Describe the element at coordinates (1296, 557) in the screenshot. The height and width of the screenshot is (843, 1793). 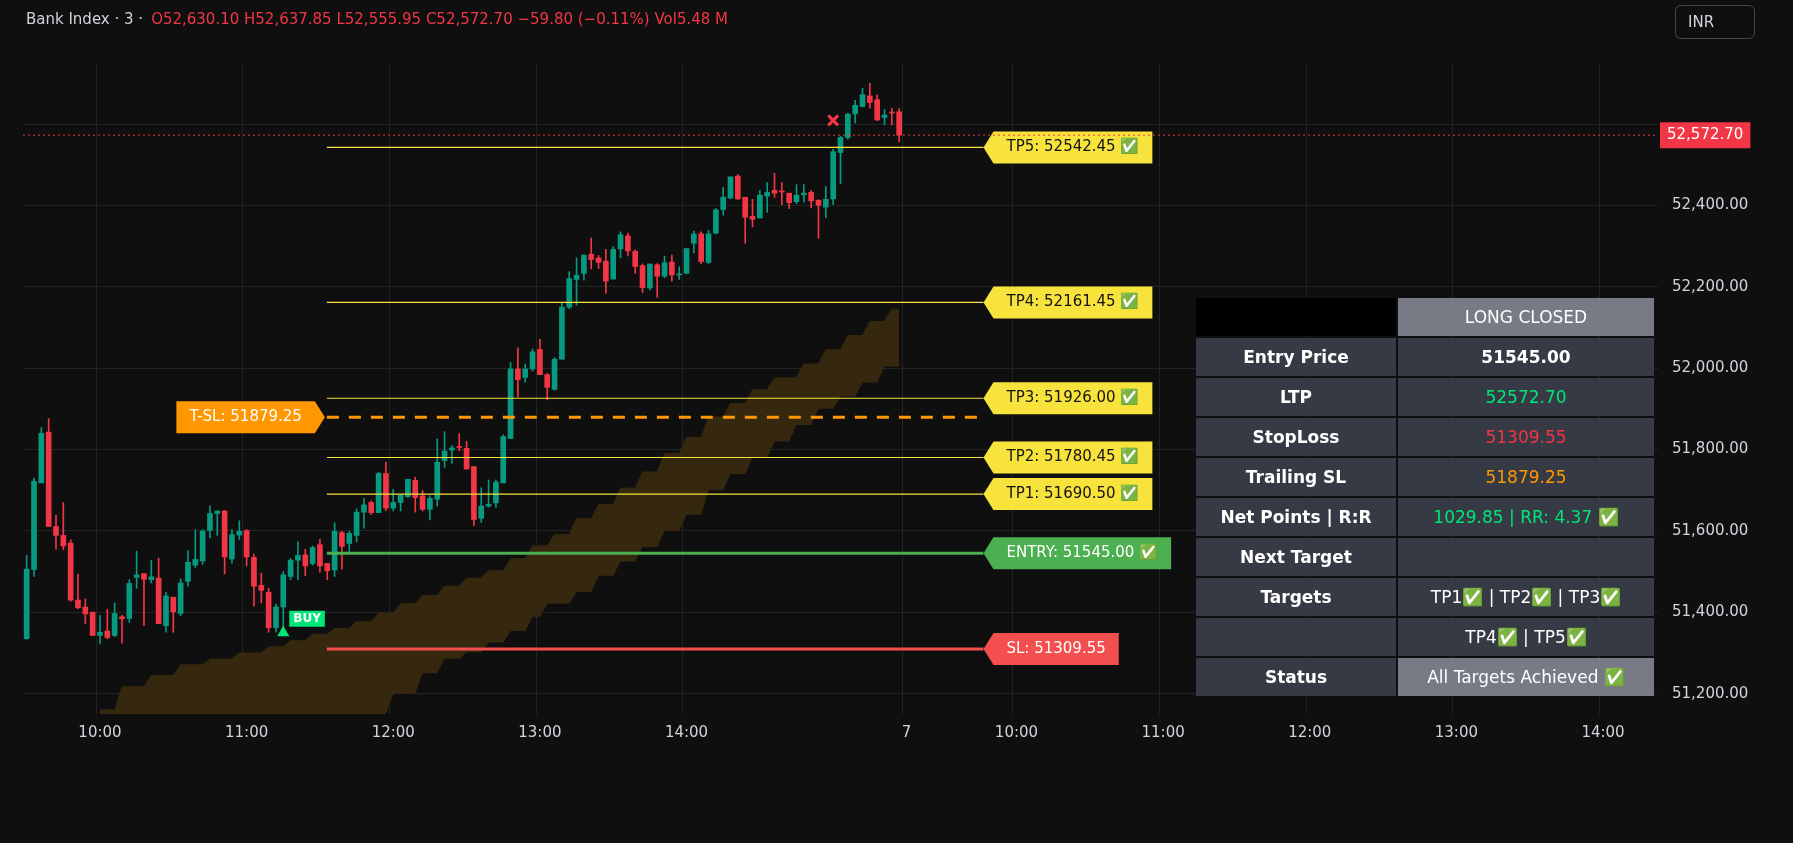
I see `text: Next Target` at that location.